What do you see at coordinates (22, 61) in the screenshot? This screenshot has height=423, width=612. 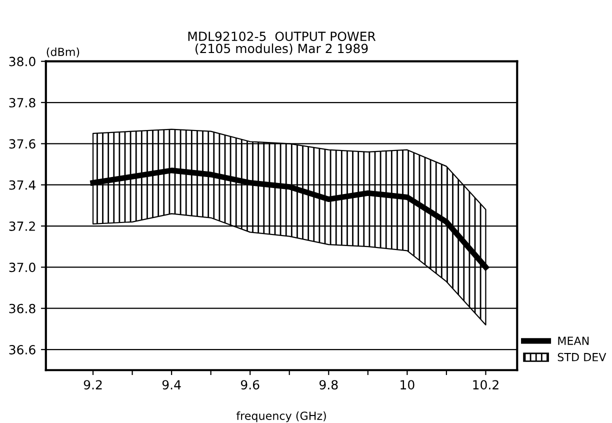 I see `y-tick-label: 38.0` at bounding box center [22, 61].